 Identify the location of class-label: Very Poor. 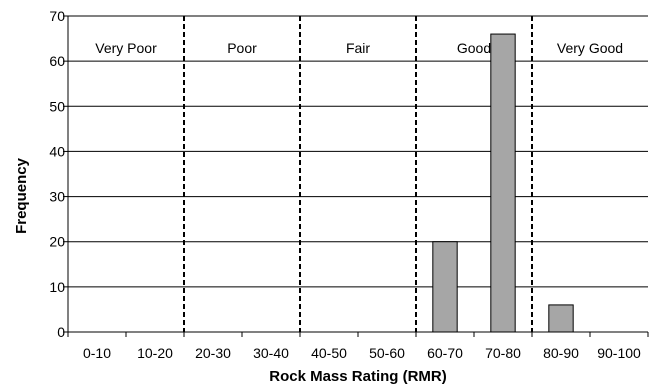
(126, 48).